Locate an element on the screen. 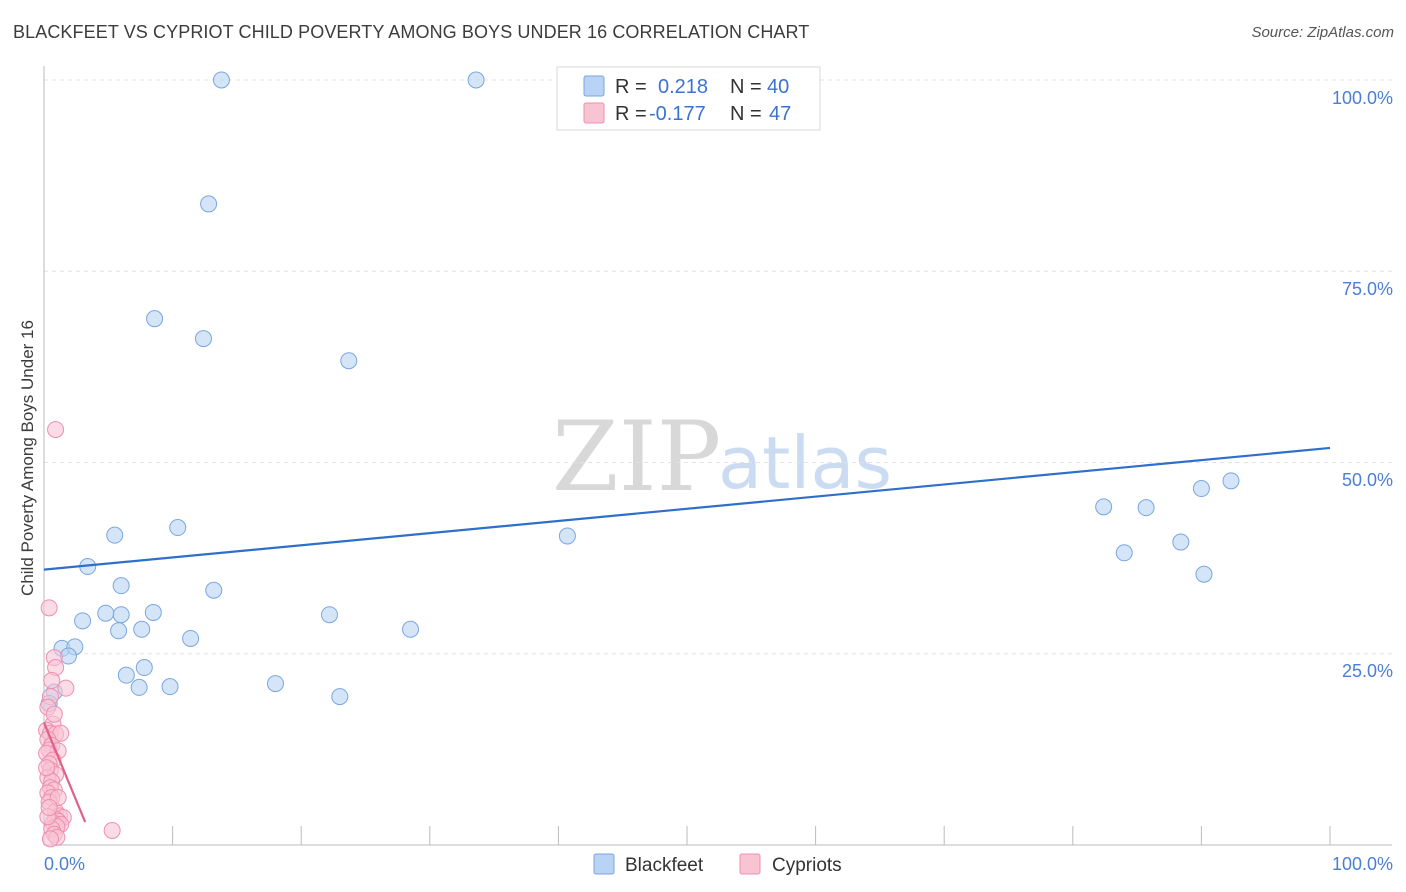  trend-line-blackfeet is located at coordinates (687, 508).